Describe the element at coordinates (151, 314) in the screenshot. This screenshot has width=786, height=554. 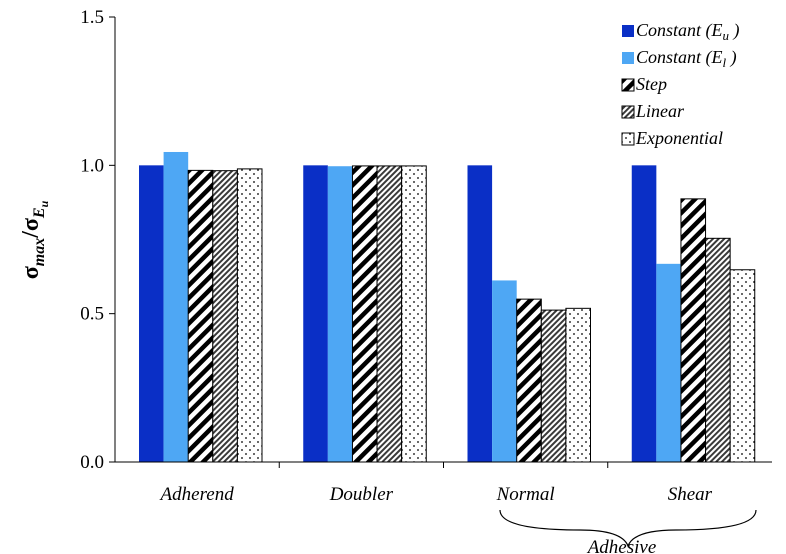
I see `bar-adherend-constant-e-u` at that location.